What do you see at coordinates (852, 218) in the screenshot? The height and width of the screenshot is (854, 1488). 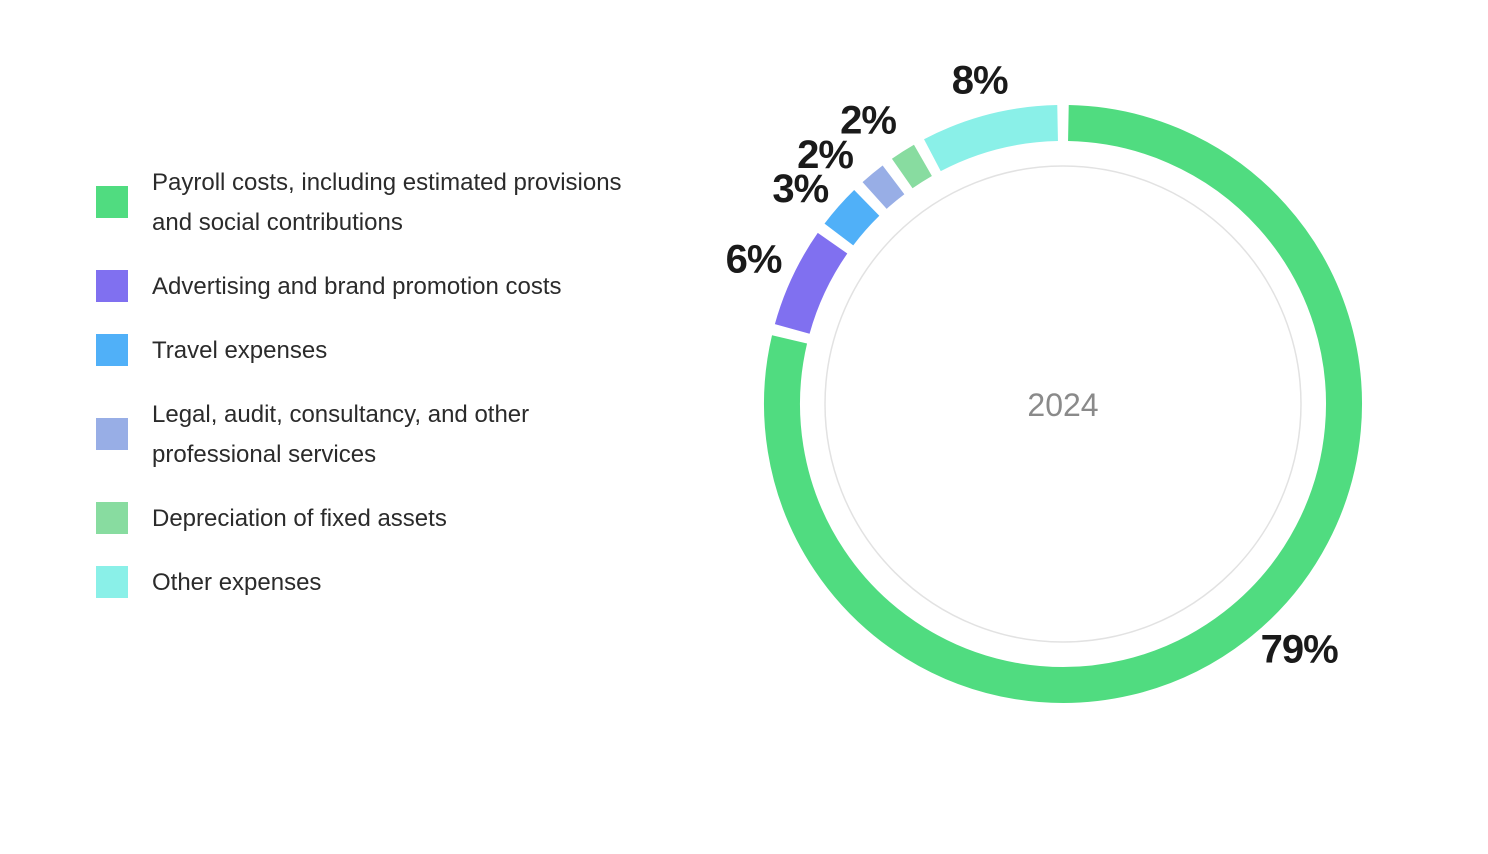 I see `donut-slice-travel` at bounding box center [852, 218].